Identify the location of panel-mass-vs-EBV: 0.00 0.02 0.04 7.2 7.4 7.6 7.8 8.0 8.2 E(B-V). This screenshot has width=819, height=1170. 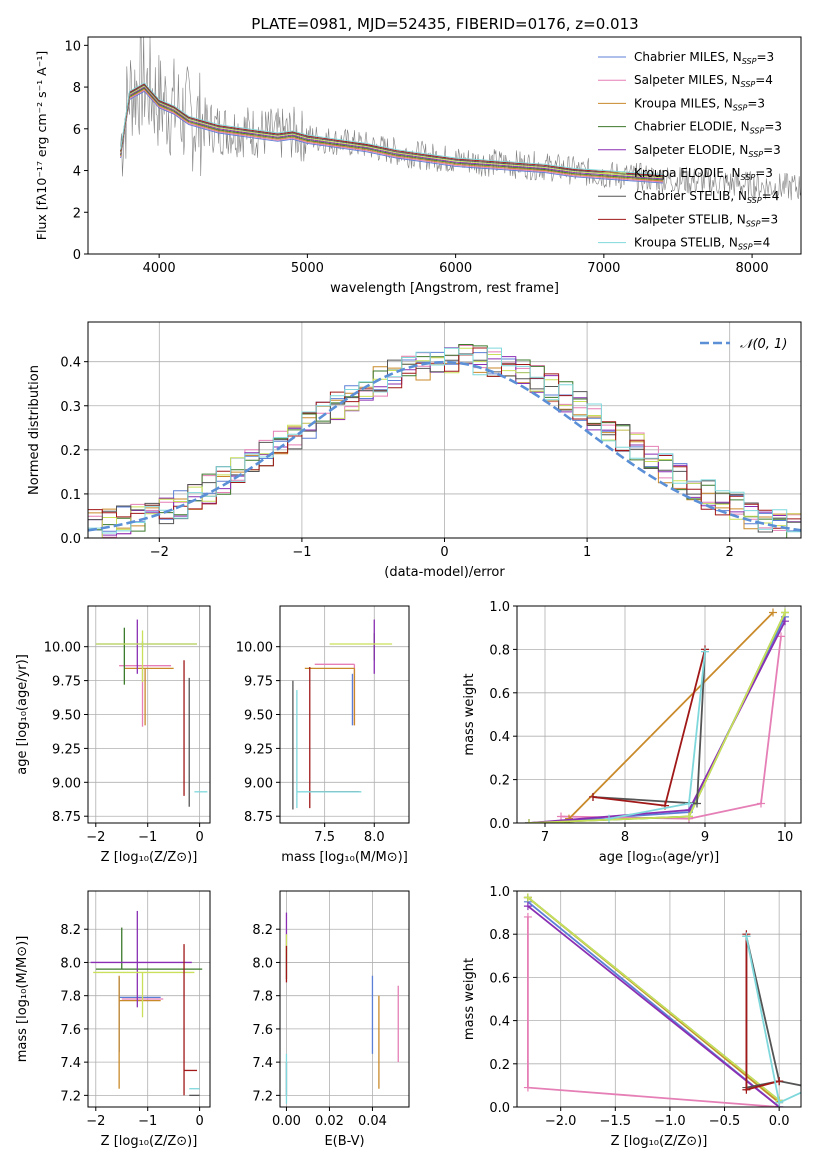
(331, 1019).